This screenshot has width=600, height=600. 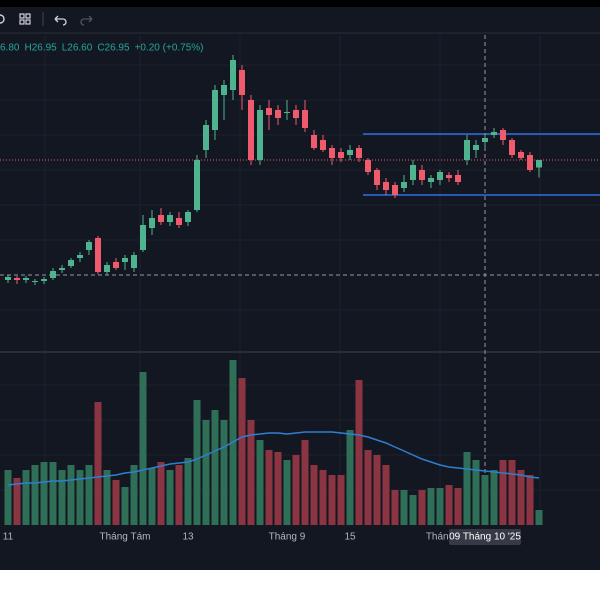 What do you see at coordinates (125, 537) in the screenshot?
I see `x-tick-label: Tháng Tám` at bounding box center [125, 537].